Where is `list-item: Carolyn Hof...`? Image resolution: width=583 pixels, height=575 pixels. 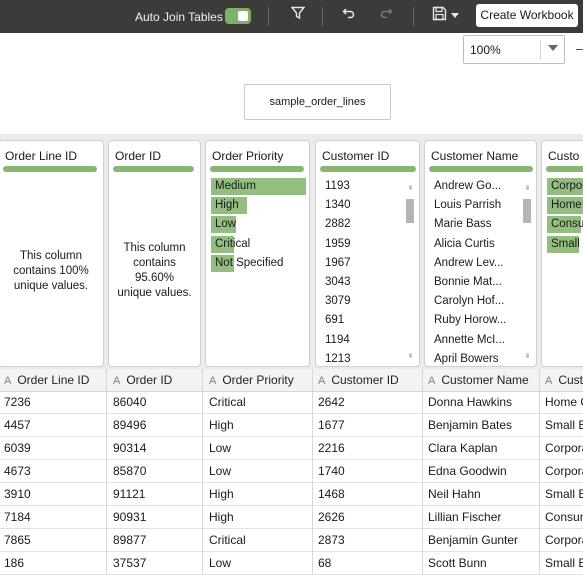 list-item: Carolyn Hof... is located at coordinates (480, 301).